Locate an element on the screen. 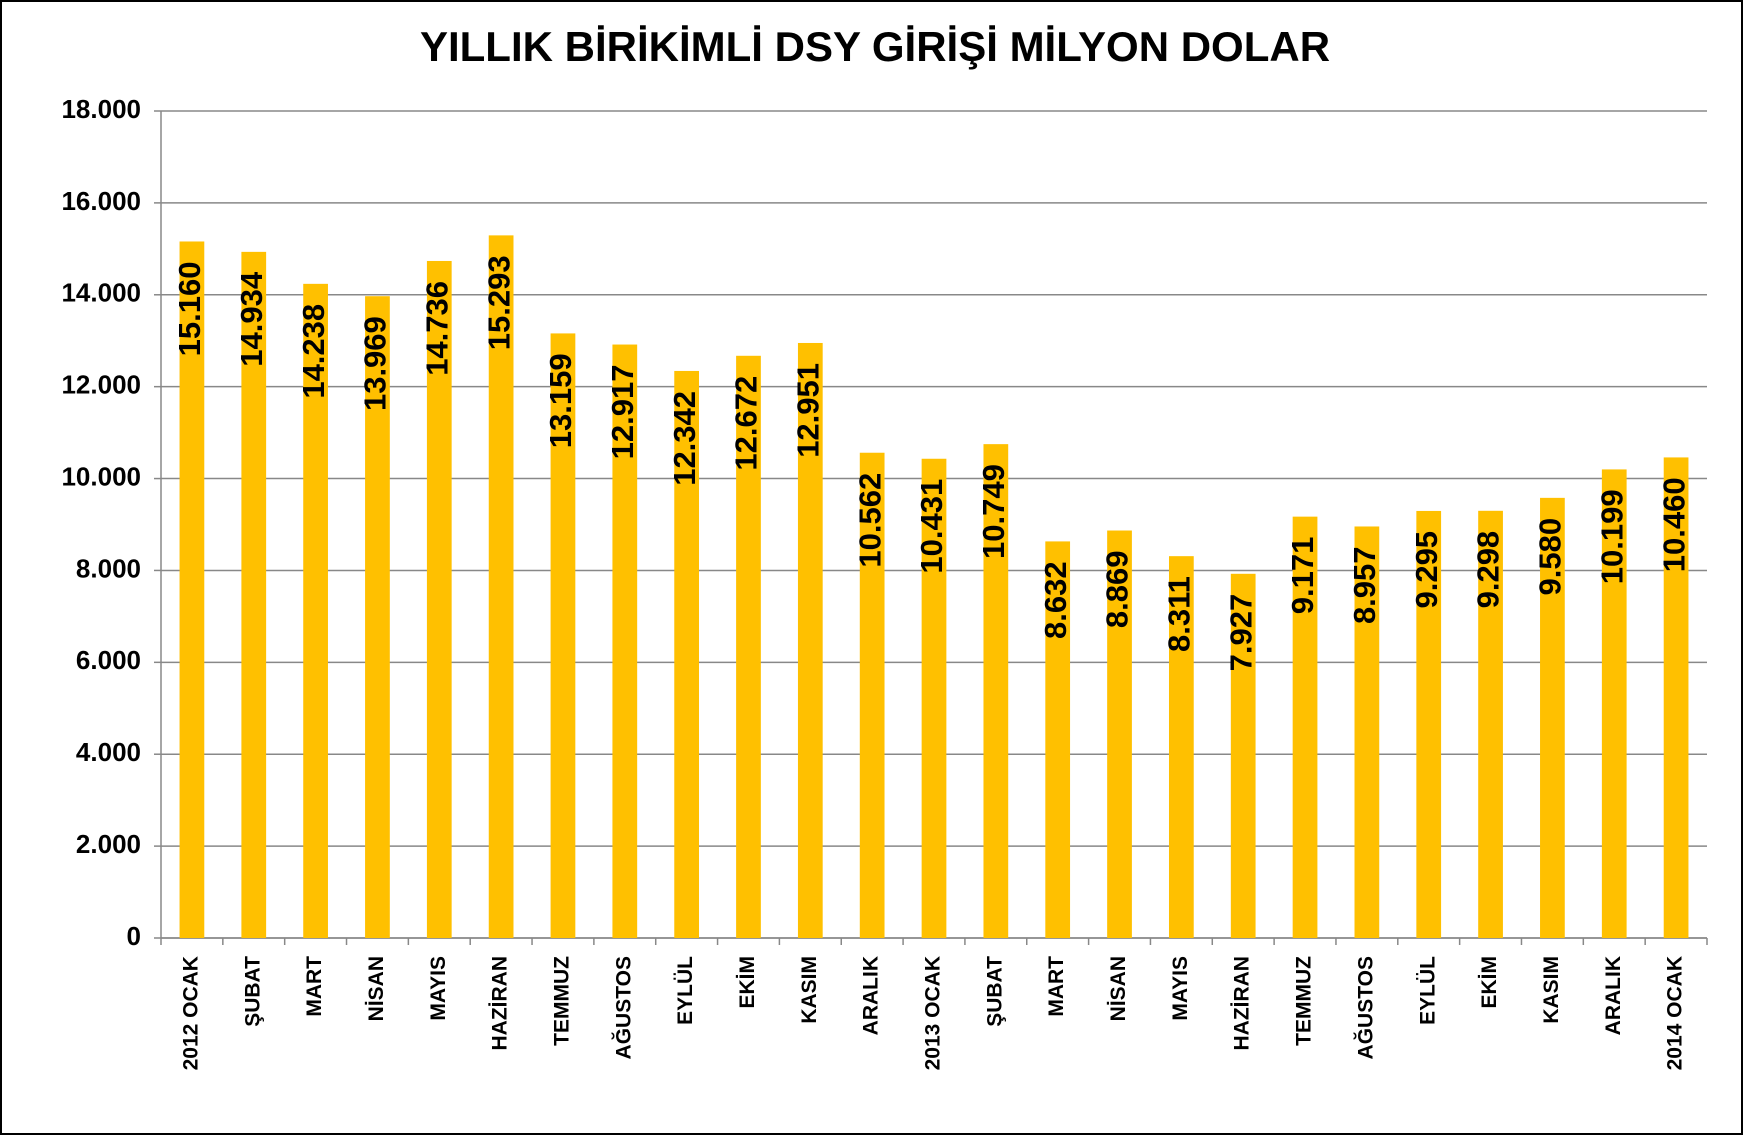  y-tick-label: 8.000 is located at coordinates (108, 568).